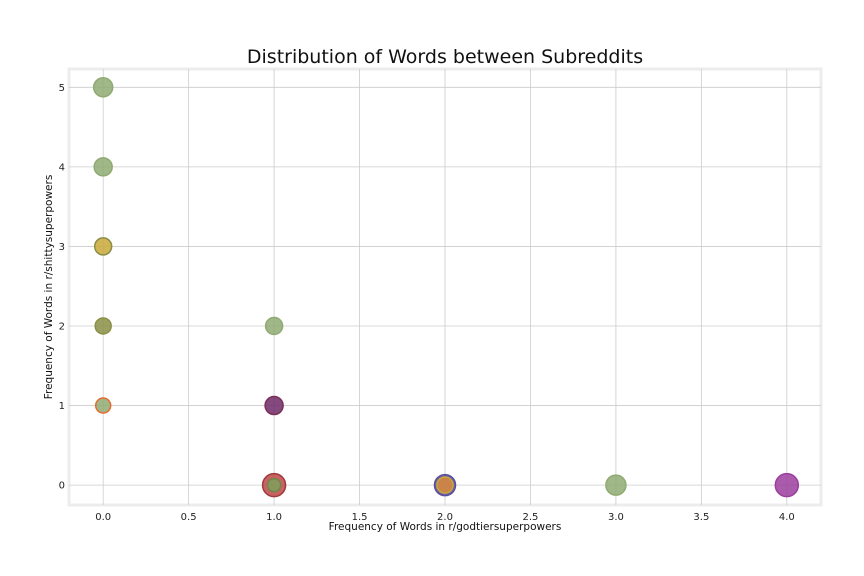 Image resolution: width=864 pixels, height=576 pixels. What do you see at coordinates (62, 247) in the screenshot?
I see `y-tick-label: 3` at bounding box center [62, 247].